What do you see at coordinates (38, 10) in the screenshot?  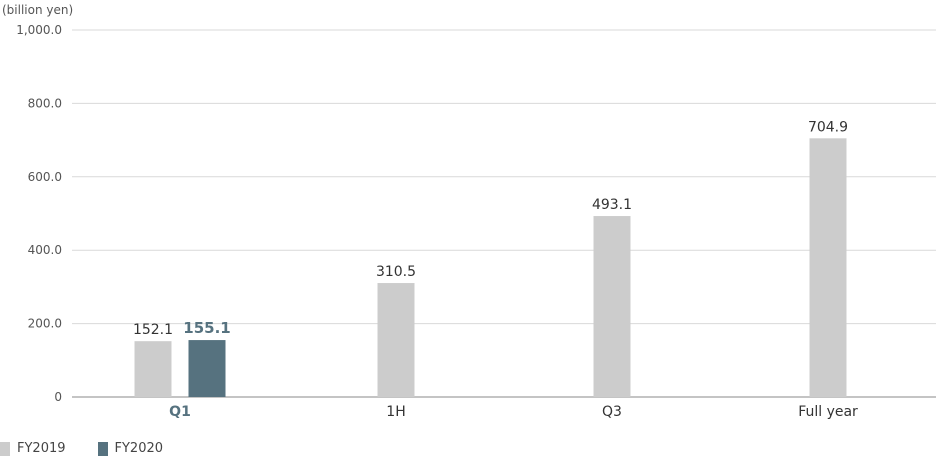 I see `y-axis-unit-label: (billion yen)` at bounding box center [38, 10].